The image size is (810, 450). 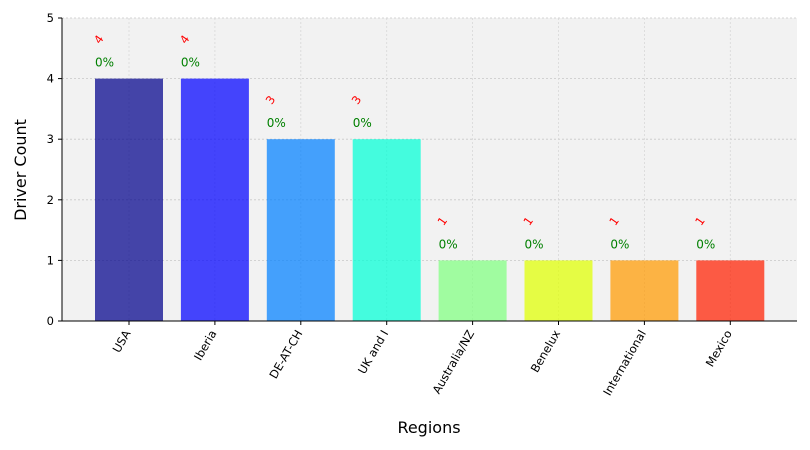 I want to click on y-tick-label: 1, so click(x=50, y=260).